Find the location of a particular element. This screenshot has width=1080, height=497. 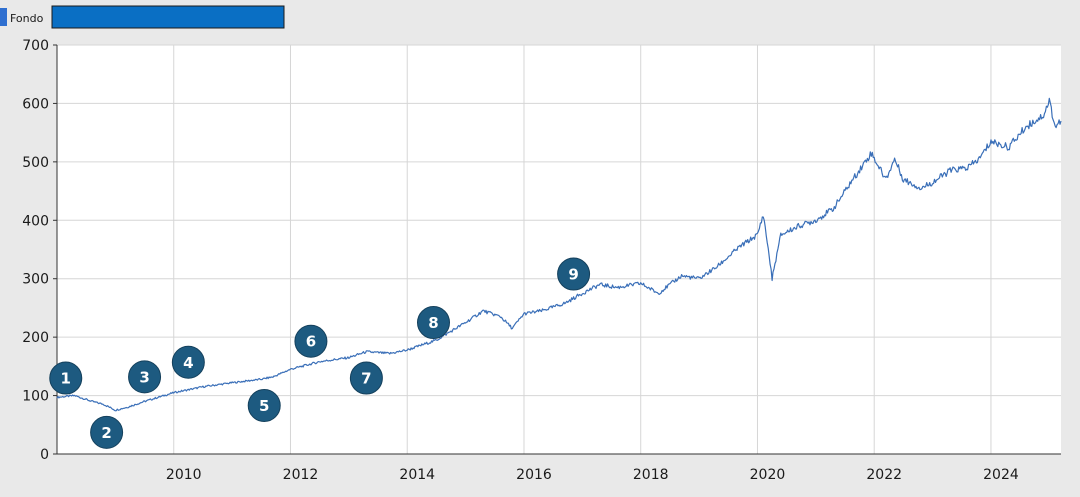

y-tick-label: 600 is located at coordinates (35, 104).